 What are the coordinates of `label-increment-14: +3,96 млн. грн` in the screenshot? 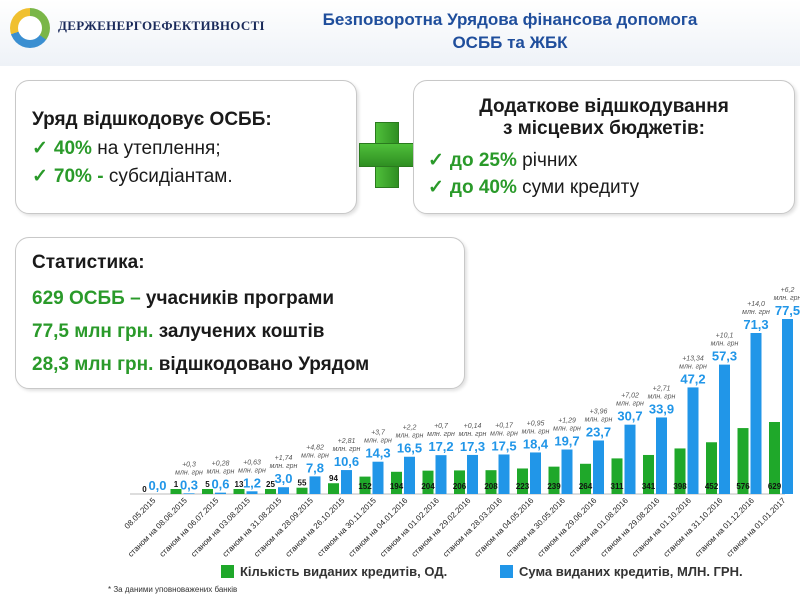 It's located at (599, 415).